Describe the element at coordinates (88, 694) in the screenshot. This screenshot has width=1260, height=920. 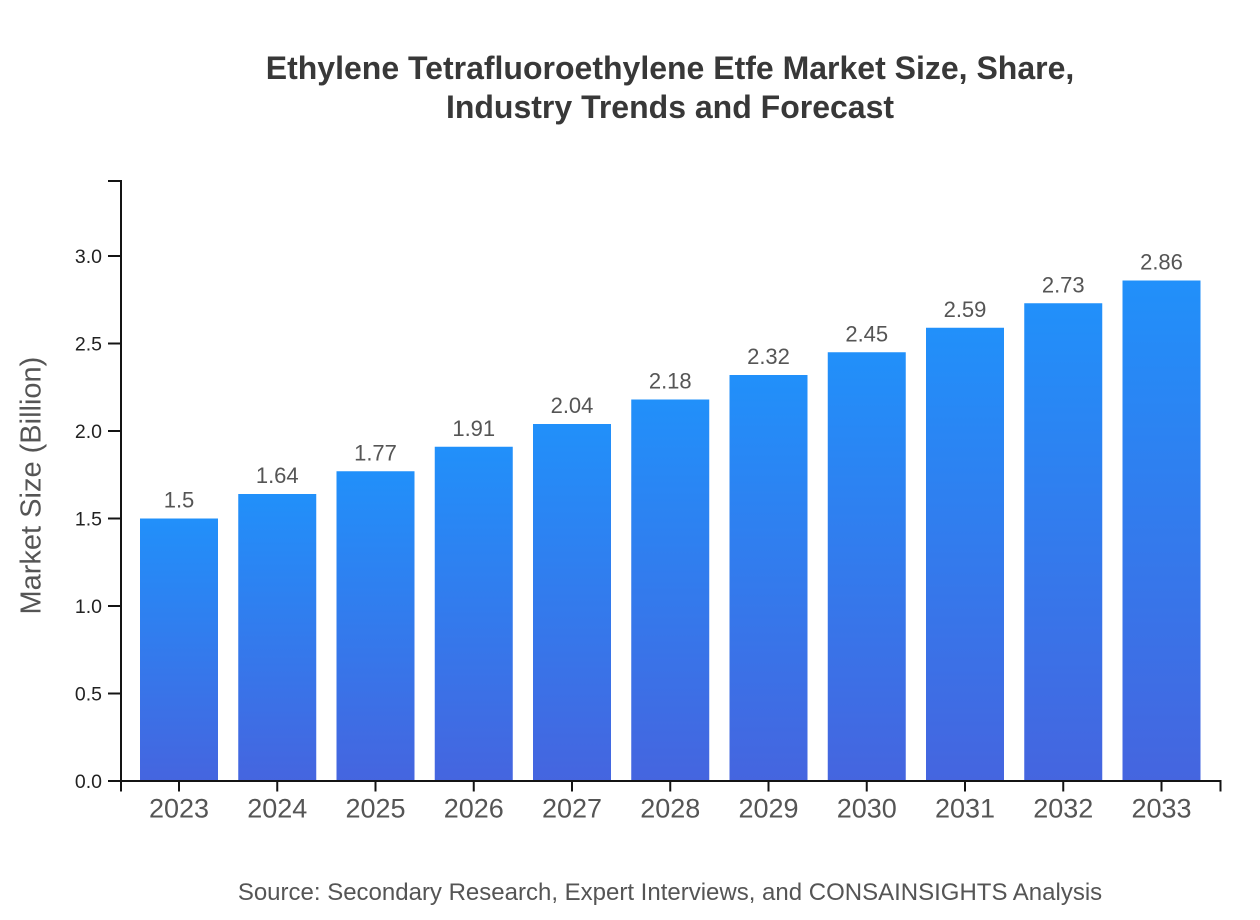
I see `svg-text: 0.5` at that location.